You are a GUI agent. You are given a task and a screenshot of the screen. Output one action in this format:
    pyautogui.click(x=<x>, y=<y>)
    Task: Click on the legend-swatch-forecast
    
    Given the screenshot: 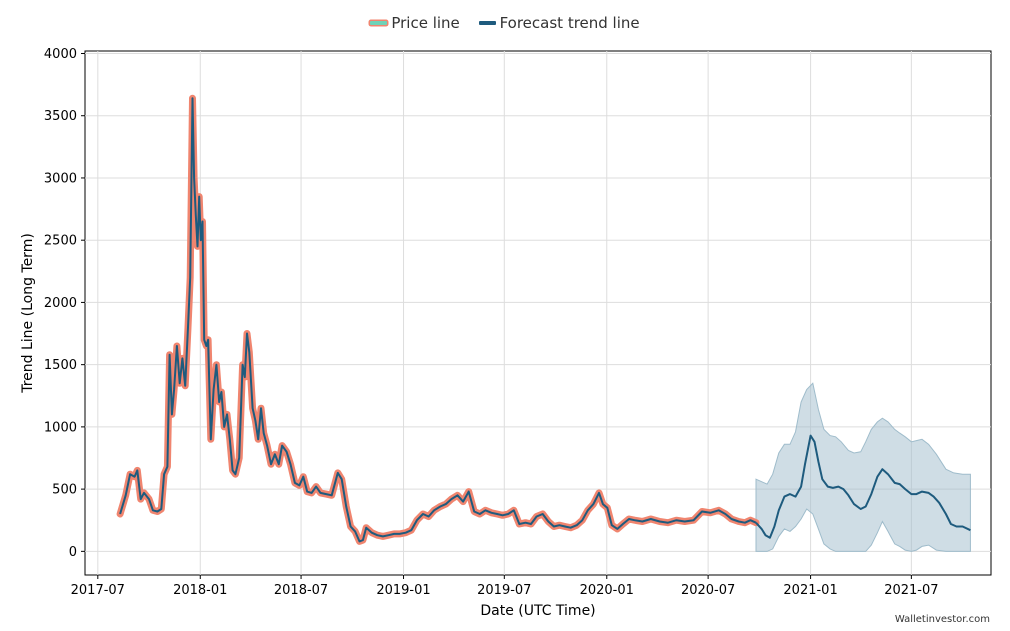 What is the action you would take?
    pyautogui.click(x=487, y=23)
    